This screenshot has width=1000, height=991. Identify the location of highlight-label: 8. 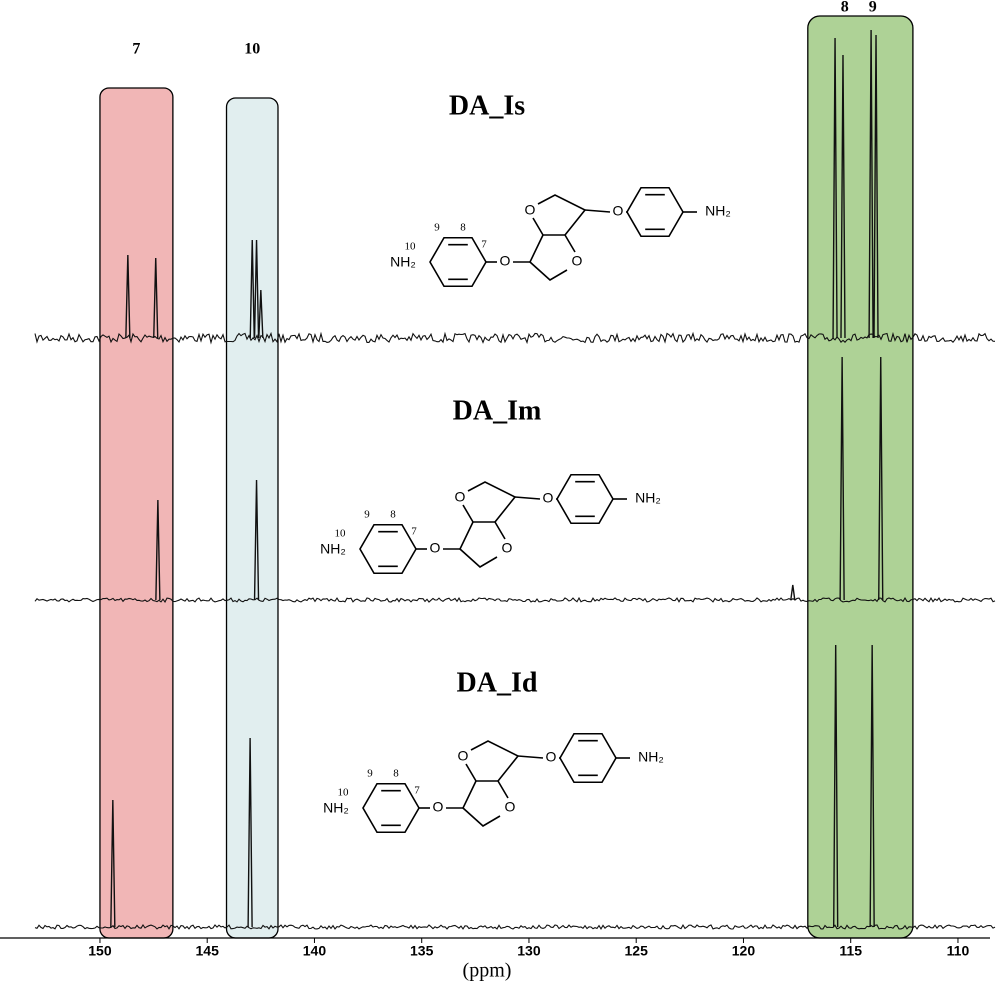
(845, 8).